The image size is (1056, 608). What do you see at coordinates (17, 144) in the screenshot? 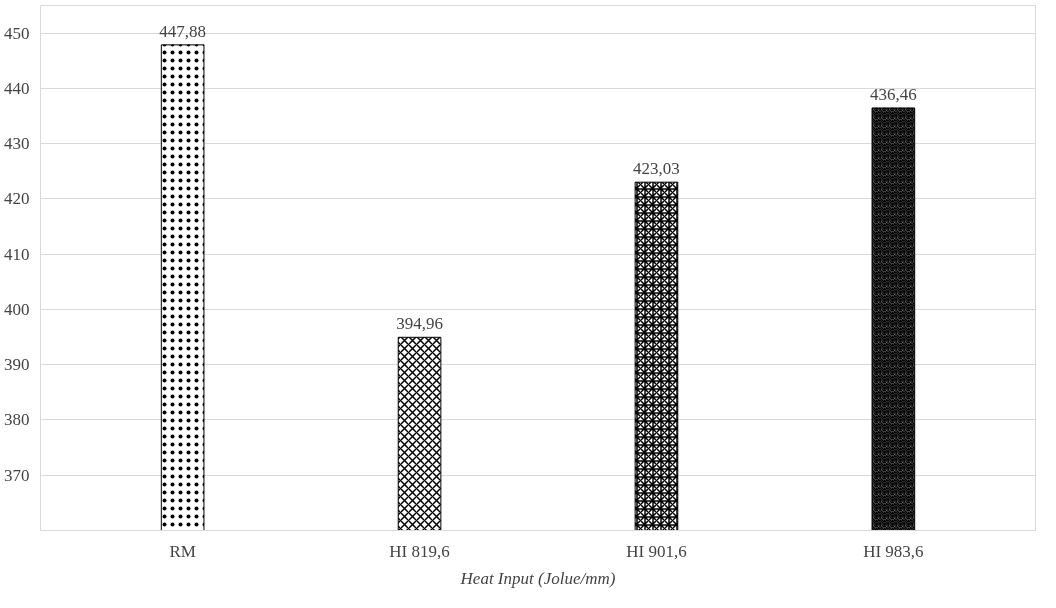
I see `y-tick-label: 430` at bounding box center [17, 144].